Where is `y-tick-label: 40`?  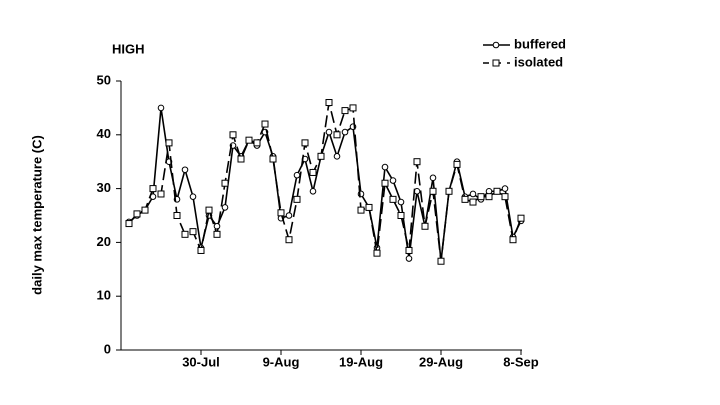
y-tick-label: 40 is located at coordinates (104, 133).